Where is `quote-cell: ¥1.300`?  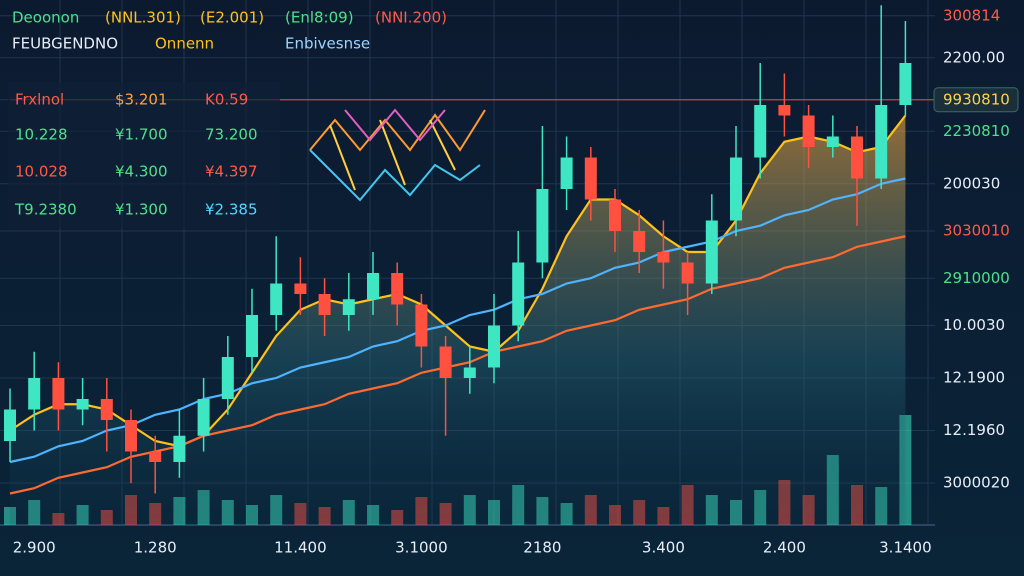 quote-cell: ¥1.300 is located at coordinates (141, 210).